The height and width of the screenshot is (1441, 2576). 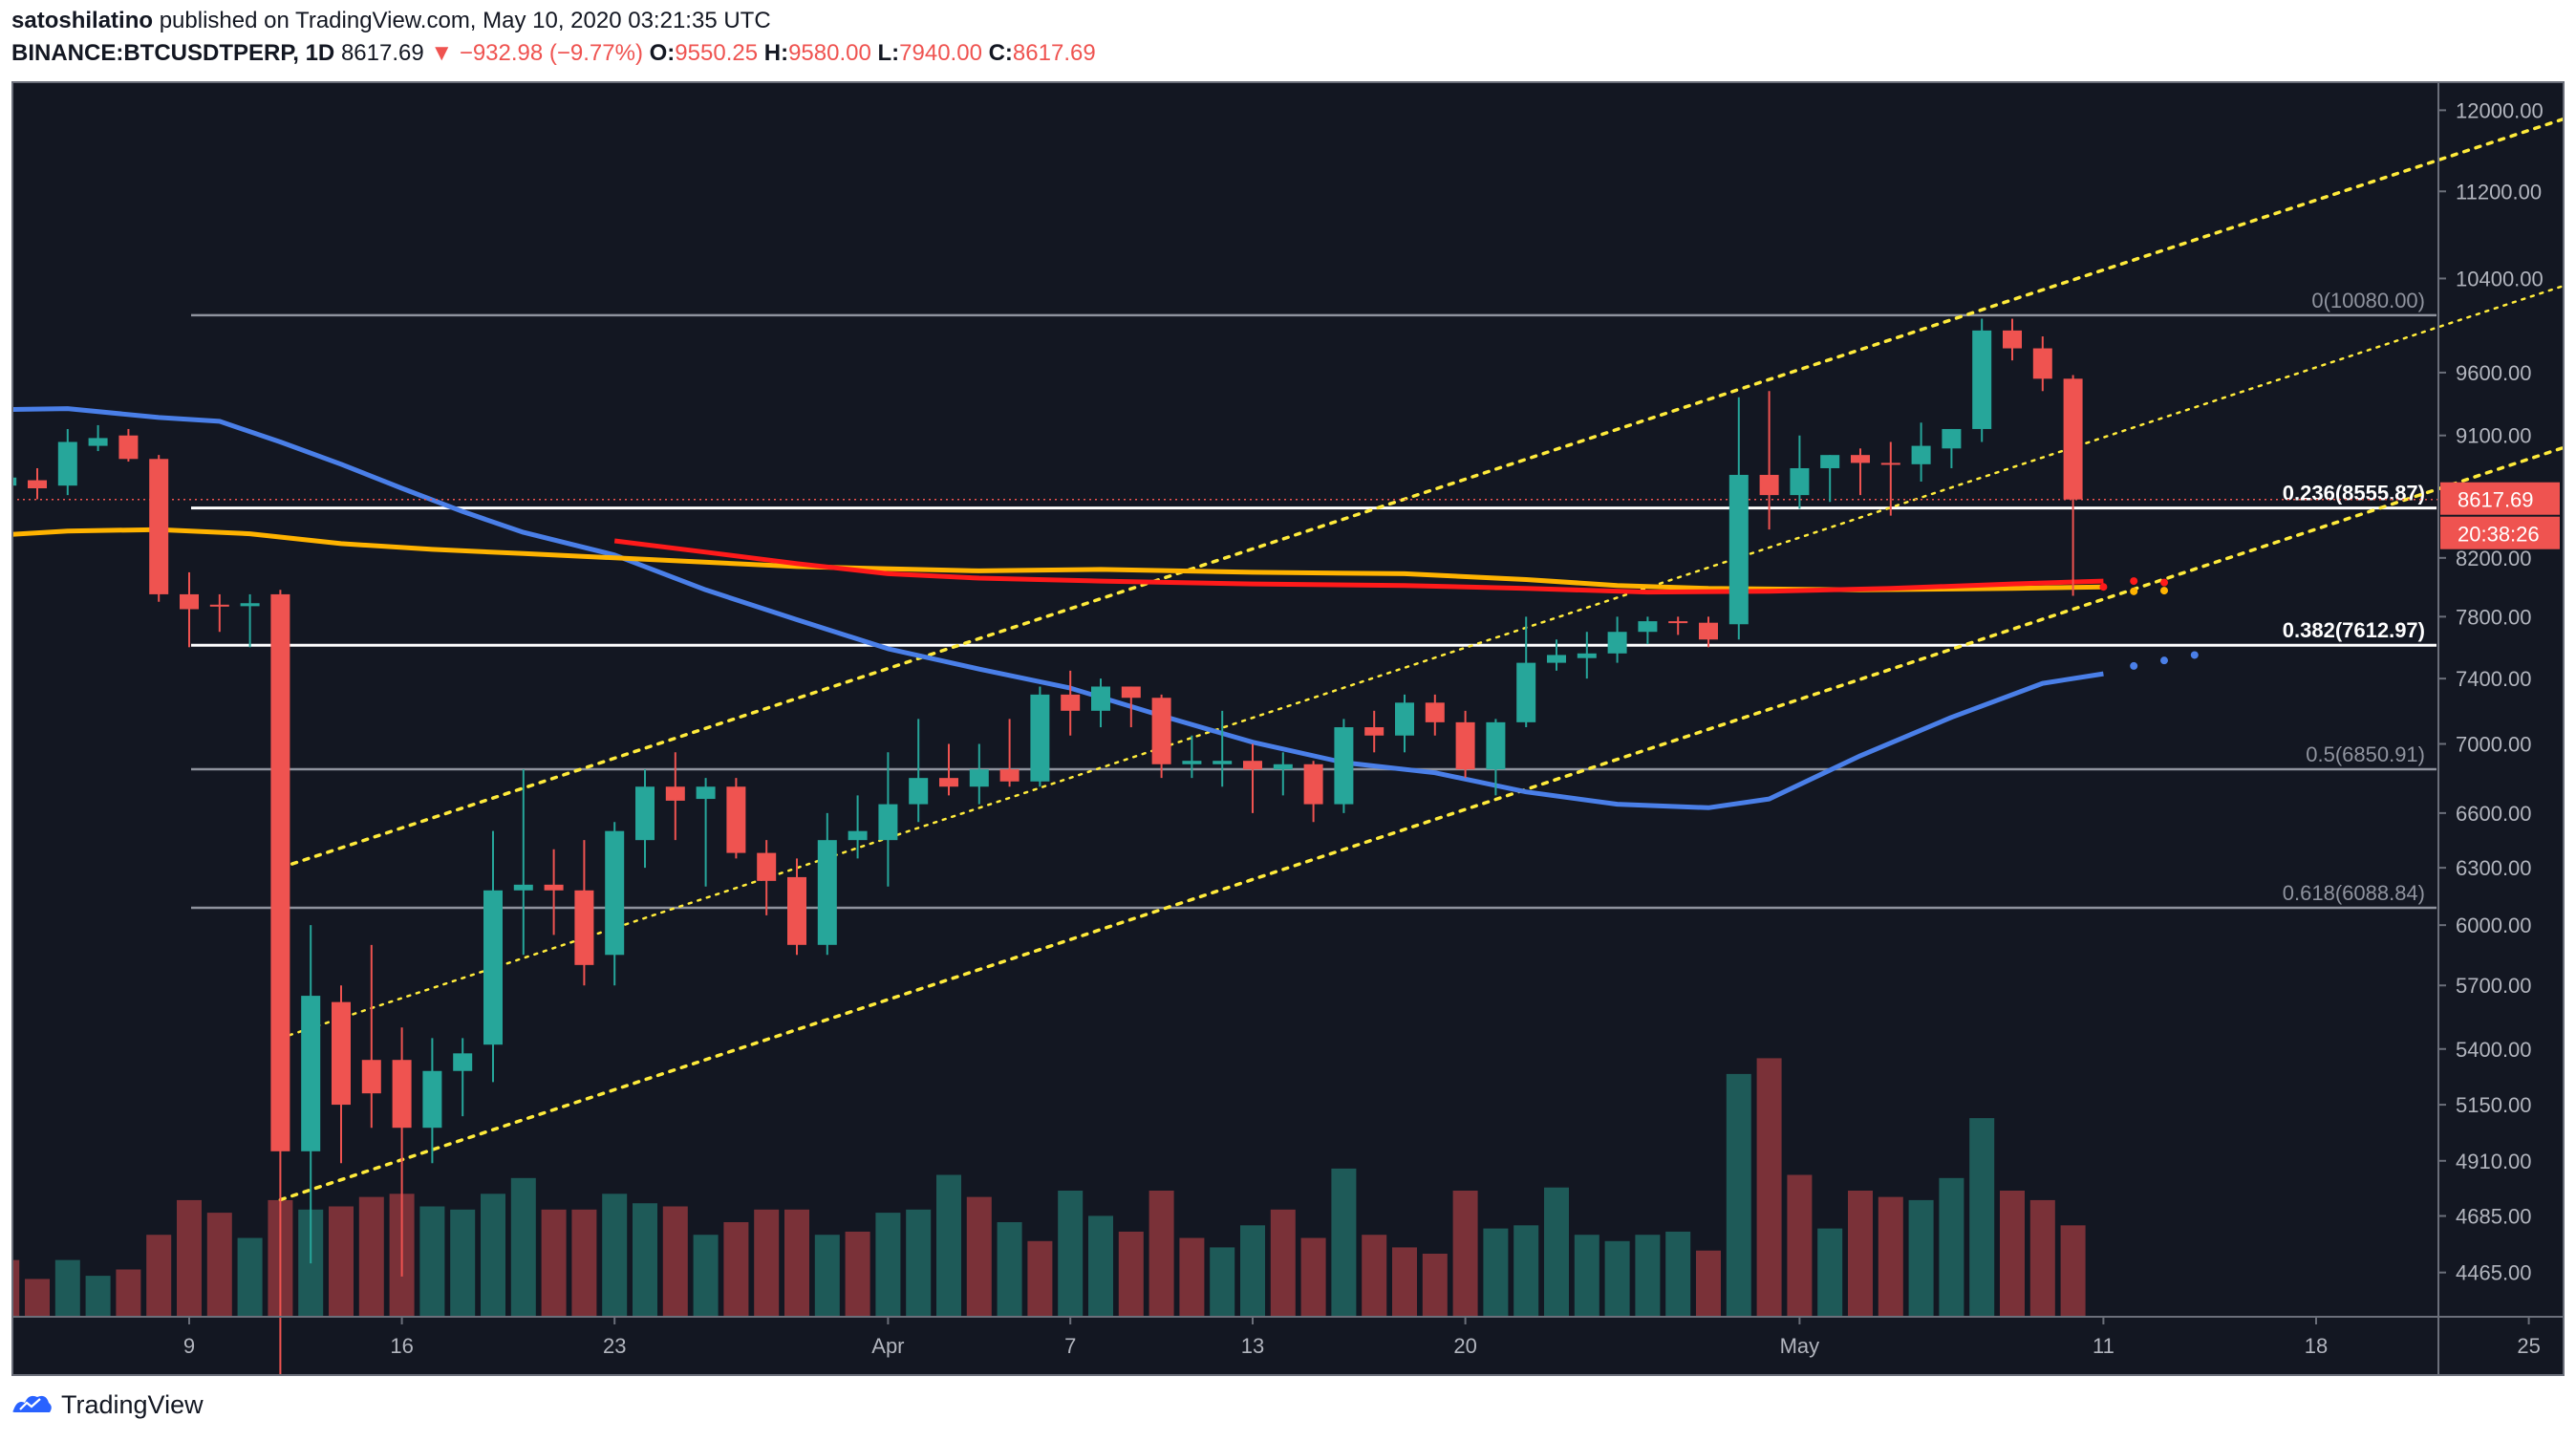 I want to click on author-name: satoshilatino, so click(x=82, y=21).